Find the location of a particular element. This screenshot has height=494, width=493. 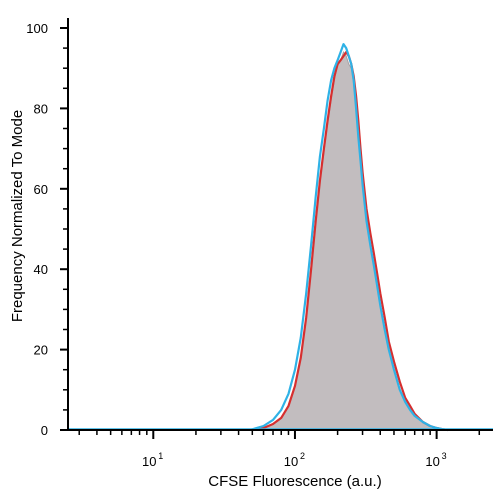

y-tick-label: 40 is located at coordinates (41, 269).